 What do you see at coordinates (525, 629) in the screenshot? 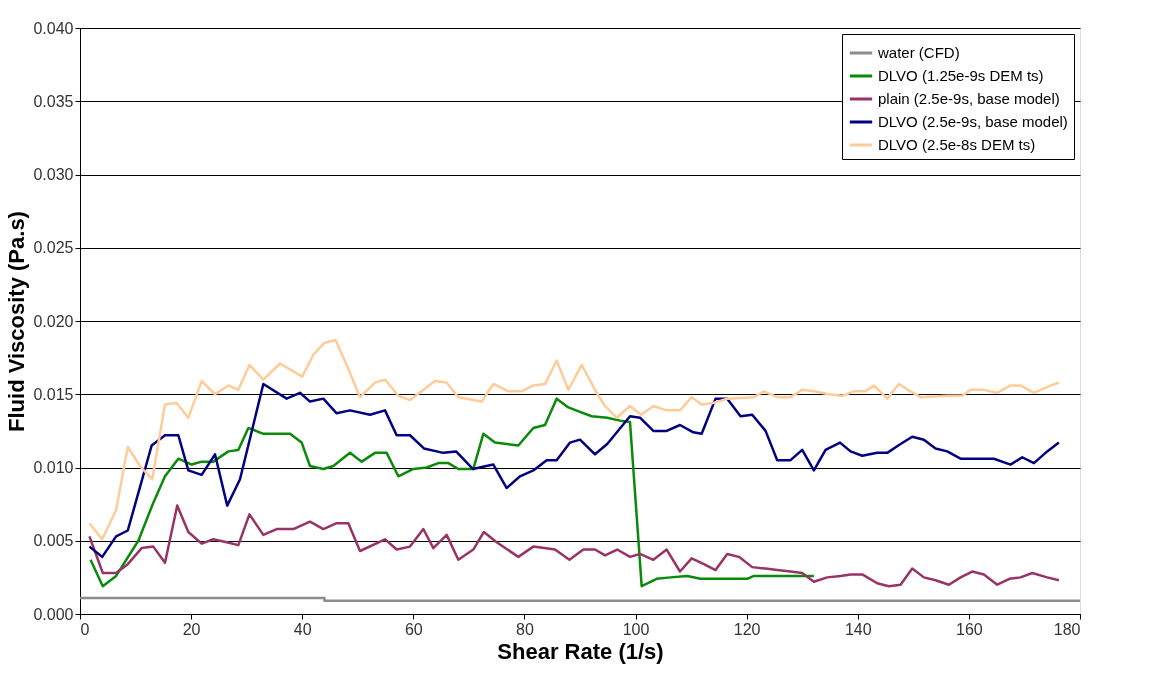
I see `x-tick-label: 80` at bounding box center [525, 629].